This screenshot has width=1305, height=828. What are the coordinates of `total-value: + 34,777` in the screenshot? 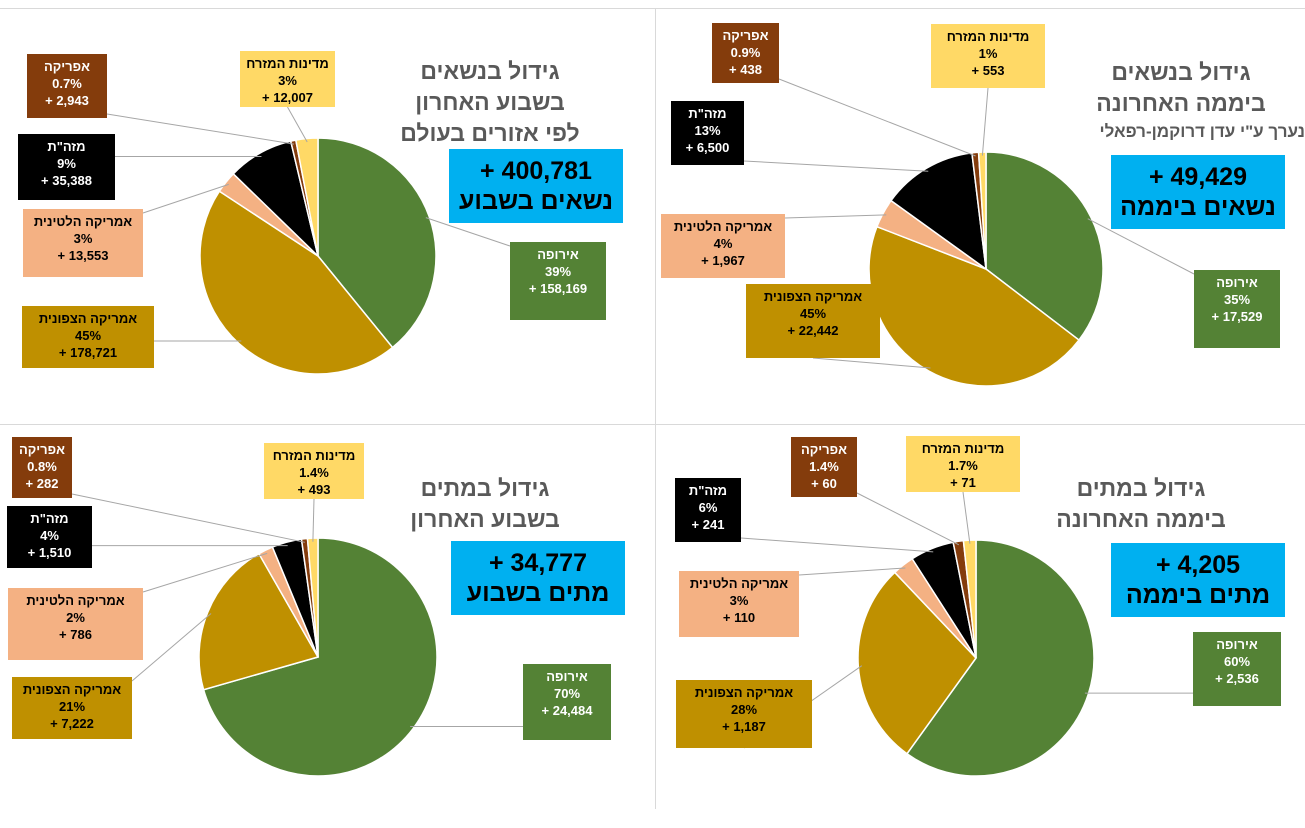 It's located at (537, 563).